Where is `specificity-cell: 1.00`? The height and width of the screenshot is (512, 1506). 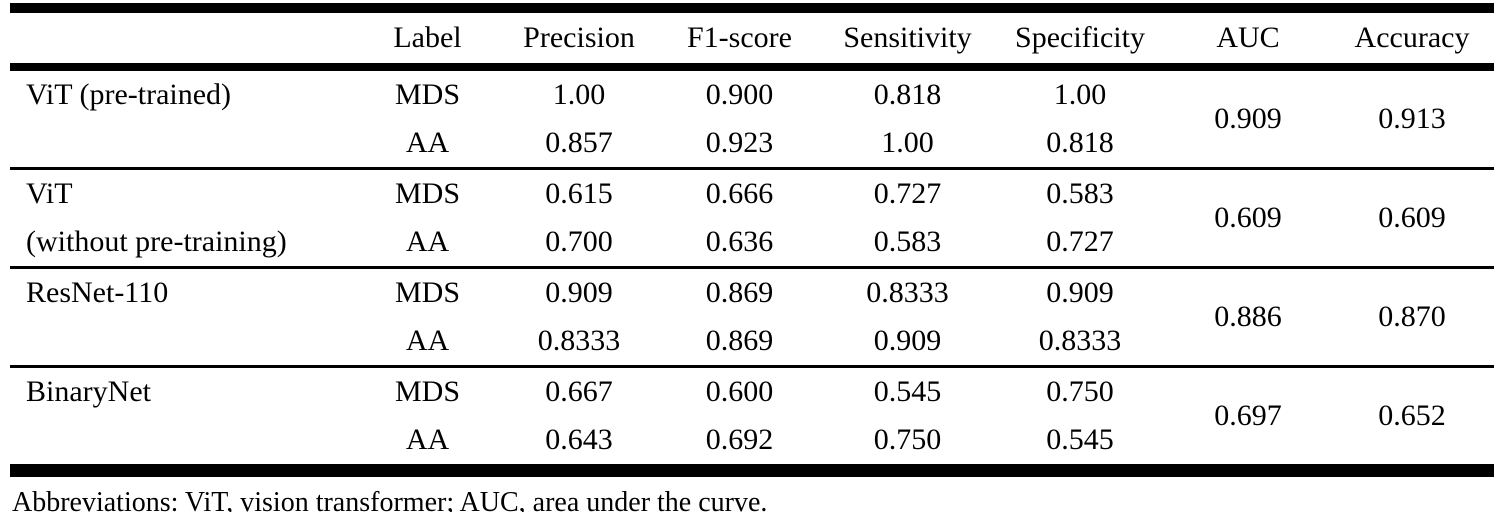 specificity-cell: 1.00 is located at coordinates (1080, 94).